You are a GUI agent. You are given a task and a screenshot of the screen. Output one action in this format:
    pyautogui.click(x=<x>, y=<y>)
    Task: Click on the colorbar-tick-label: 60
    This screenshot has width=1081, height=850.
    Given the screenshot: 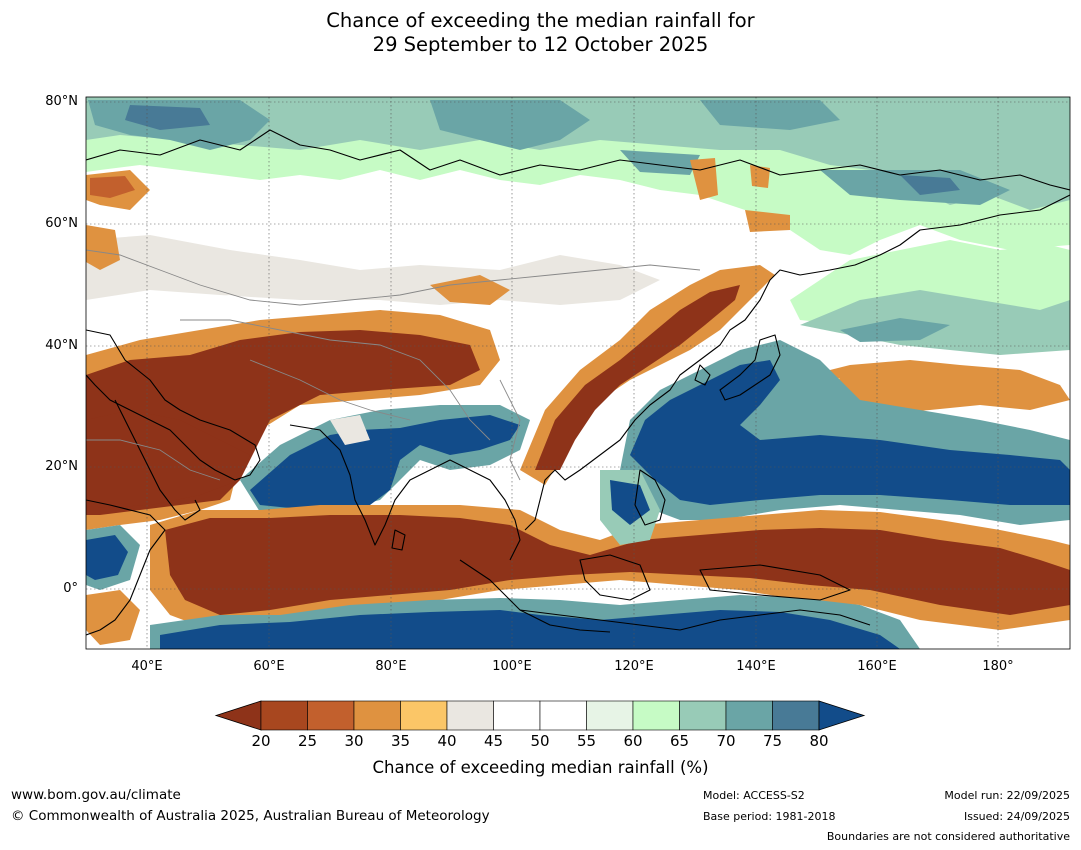 What is the action you would take?
    pyautogui.click(x=633, y=741)
    